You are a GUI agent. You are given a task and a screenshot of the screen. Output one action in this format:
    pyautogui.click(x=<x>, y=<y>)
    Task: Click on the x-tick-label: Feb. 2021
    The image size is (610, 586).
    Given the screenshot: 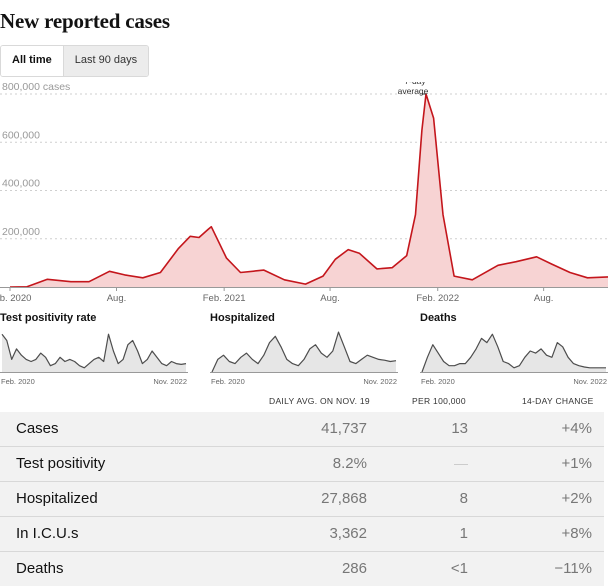 What is the action you would take?
    pyautogui.click(x=224, y=298)
    